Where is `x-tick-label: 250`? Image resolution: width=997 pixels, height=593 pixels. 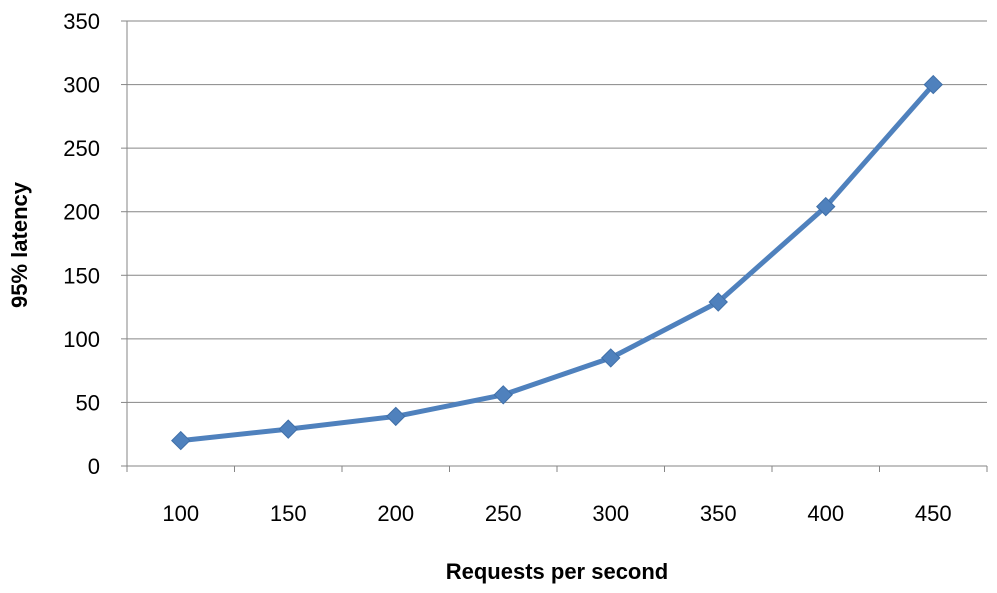
x-tick-label: 250 is located at coordinates (503, 513).